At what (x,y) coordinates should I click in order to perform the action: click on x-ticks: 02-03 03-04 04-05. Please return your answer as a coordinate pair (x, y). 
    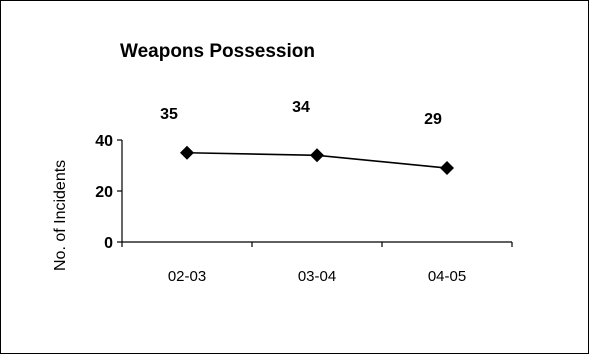
    Looking at the image, I should click on (317, 263).